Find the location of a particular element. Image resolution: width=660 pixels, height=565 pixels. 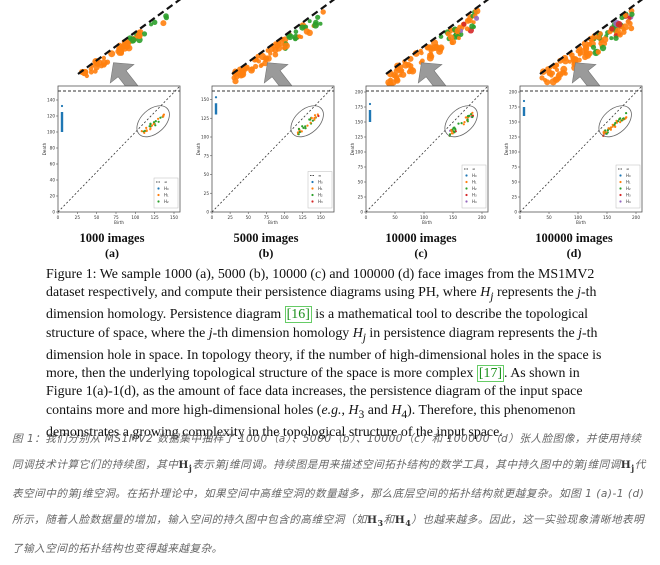

y-tick-label: 20 is located at coordinates (53, 196).